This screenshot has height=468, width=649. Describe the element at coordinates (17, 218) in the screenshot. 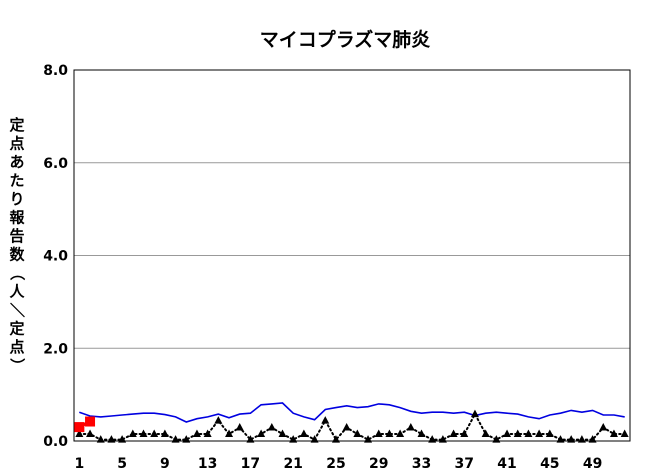

I see `y-axis-label-char: 報` at that location.